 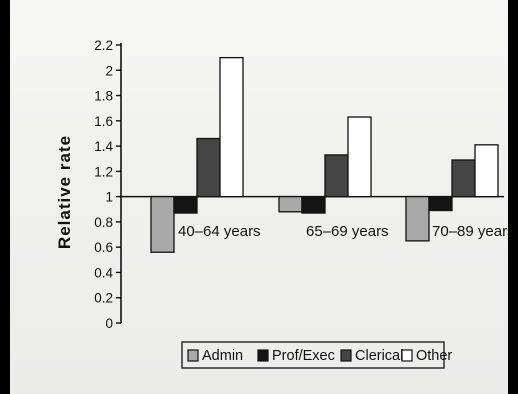 What do you see at coordinates (103, 146) in the screenshot?
I see `y-tick-label: 1.4` at bounding box center [103, 146].